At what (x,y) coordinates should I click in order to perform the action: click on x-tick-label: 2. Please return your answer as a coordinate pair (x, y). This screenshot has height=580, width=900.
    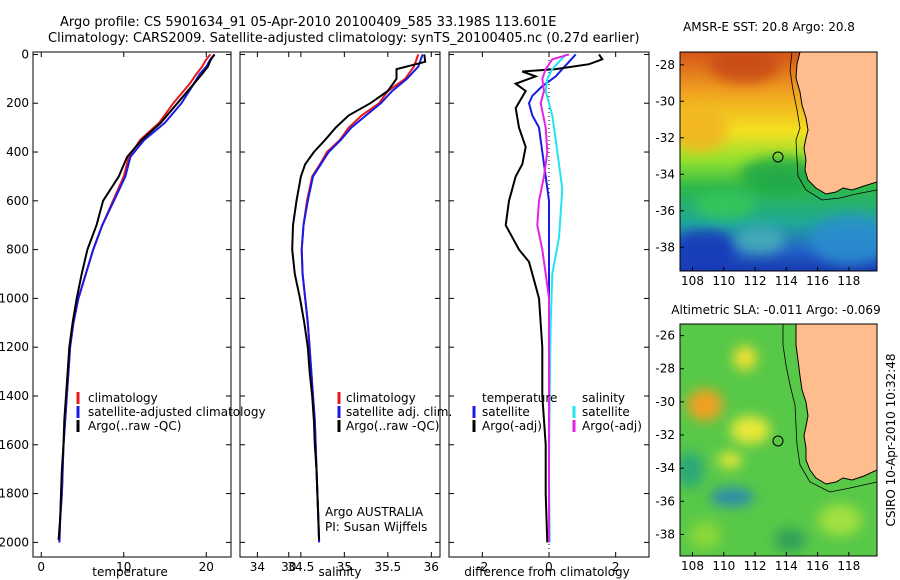
    Looking at the image, I should click on (616, 567).